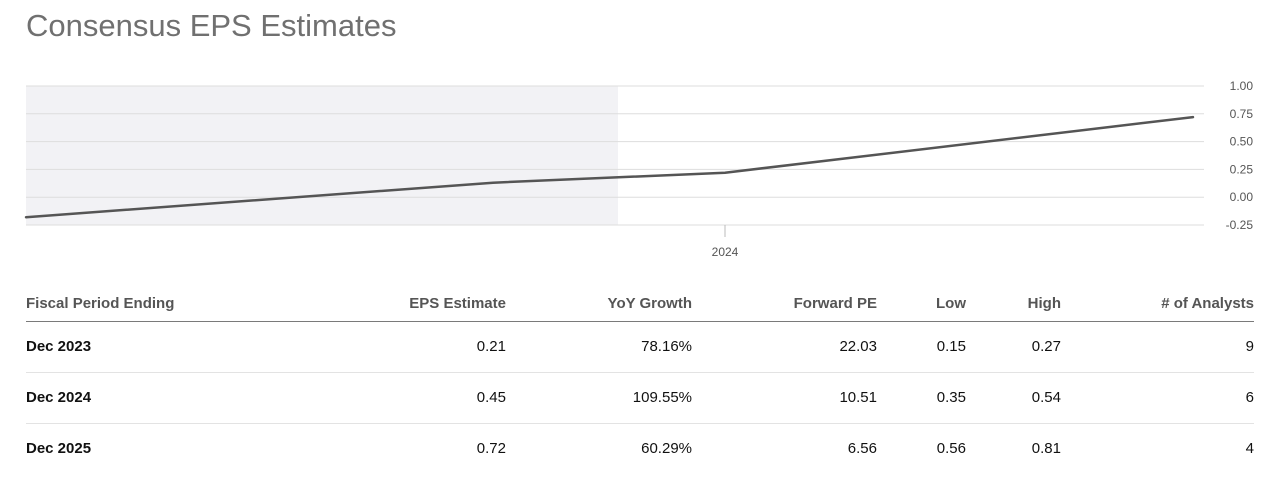 Image resolution: width=1280 pixels, height=502 pixels. I want to click on y-tick-label: 1.00, so click(1242, 86).